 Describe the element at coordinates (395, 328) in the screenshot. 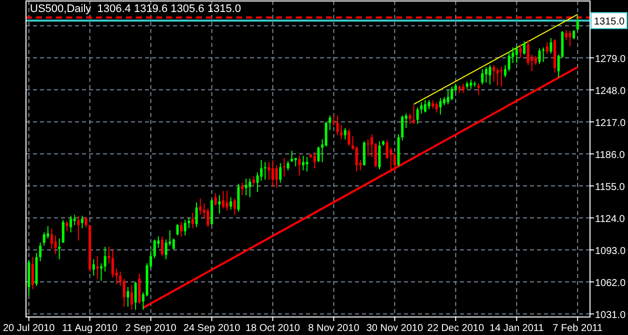

I see `x-tick-label: 30 Nov 2010` at that location.